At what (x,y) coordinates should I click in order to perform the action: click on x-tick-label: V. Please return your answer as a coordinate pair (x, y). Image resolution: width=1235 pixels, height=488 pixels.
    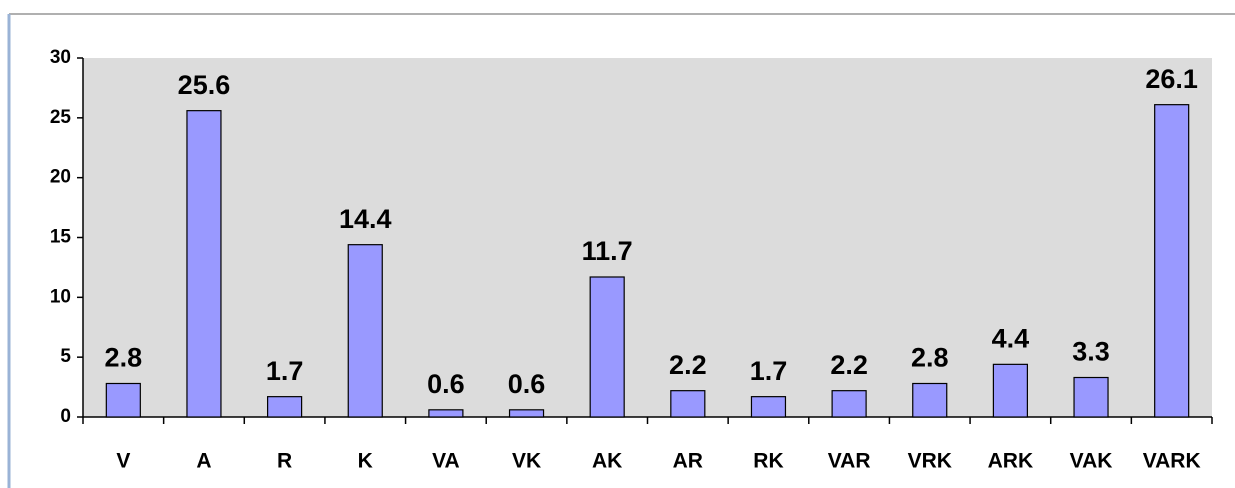
    Looking at the image, I should click on (123, 461).